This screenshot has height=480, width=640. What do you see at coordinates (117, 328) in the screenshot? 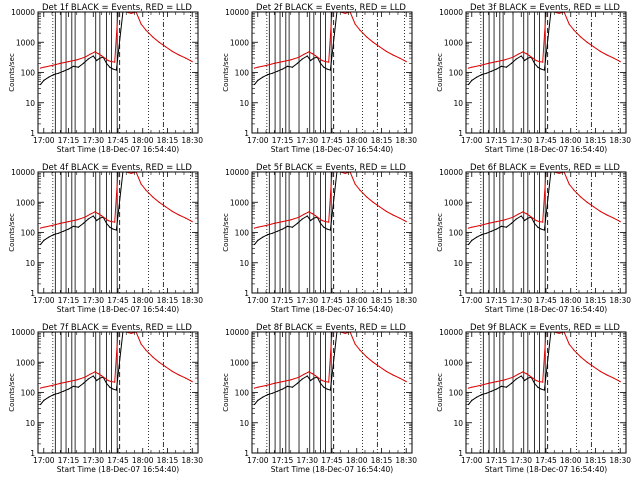
I see `panel-title: Det 7f BLACK = Events, RED = LLD` at bounding box center [117, 328].